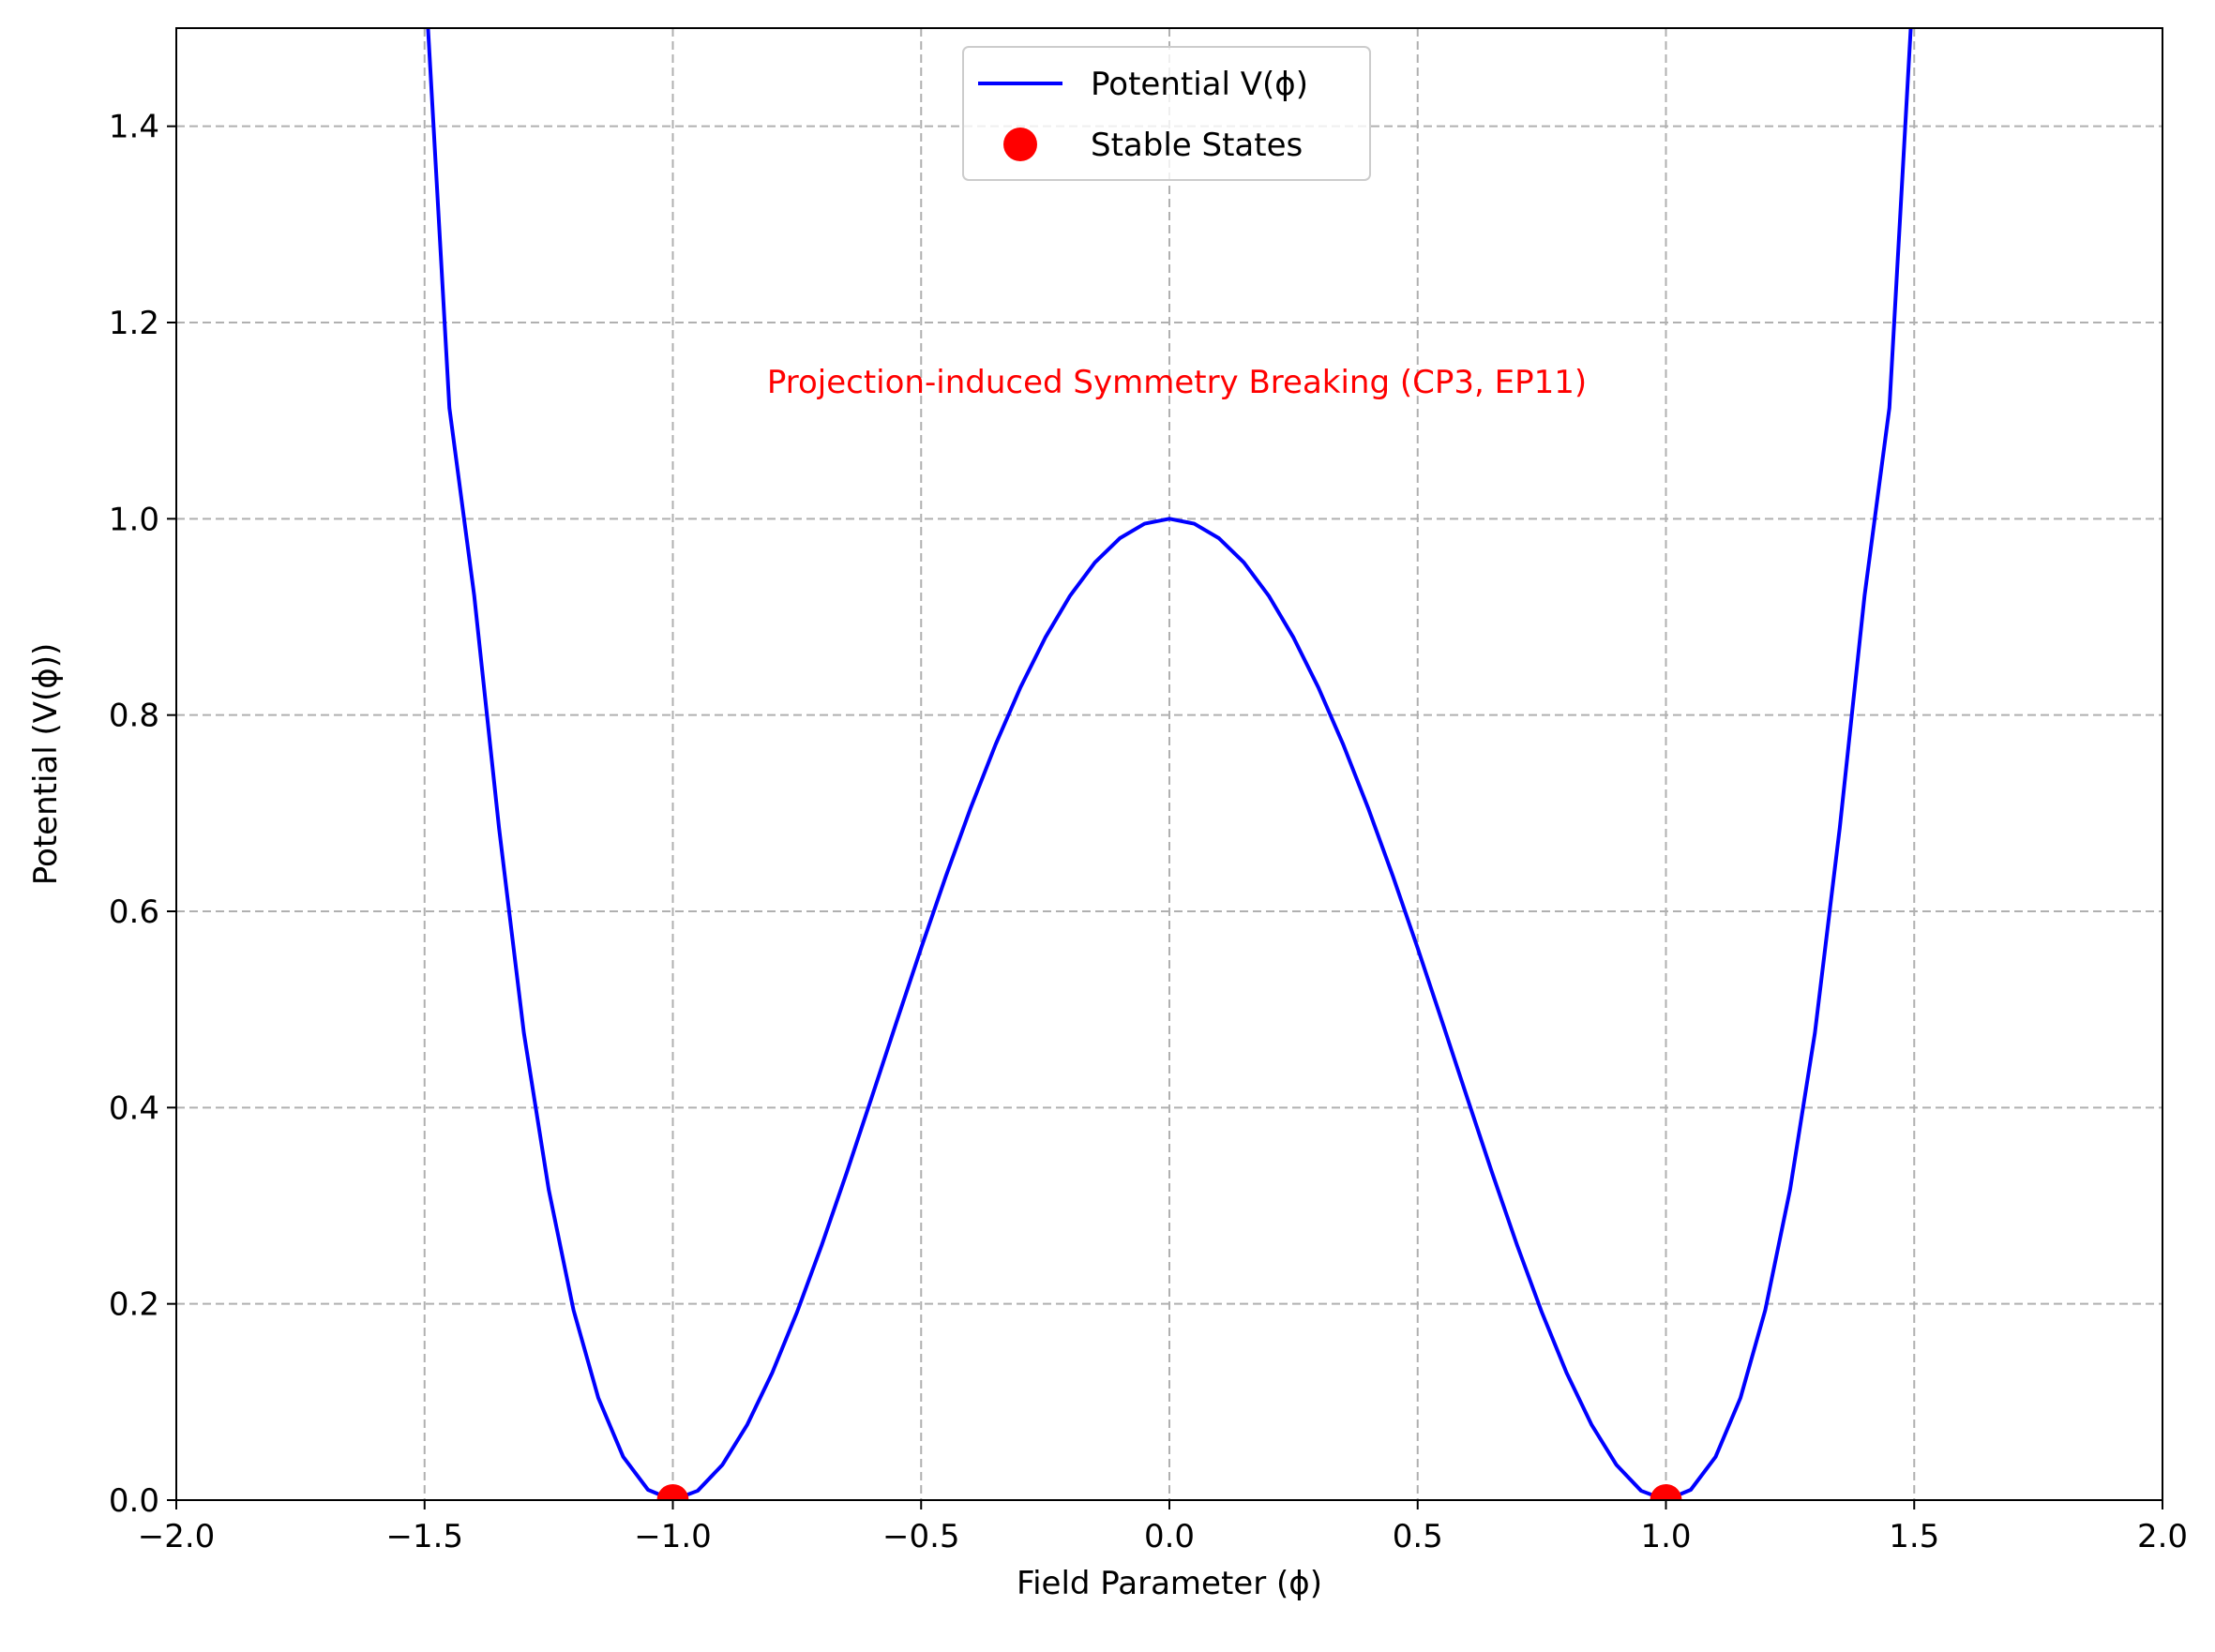 The image size is (2215, 1652). Describe the element at coordinates (1197, 145) in the screenshot. I see `legend-label-stable-states: Stable States` at that location.